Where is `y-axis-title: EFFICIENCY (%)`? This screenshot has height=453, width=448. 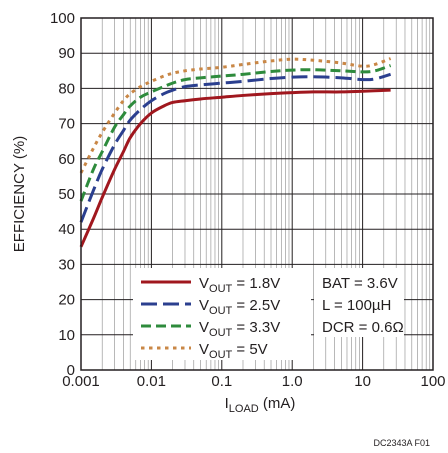 y-axis-title: EFFICIENCY (%) is located at coordinates (19, 194).